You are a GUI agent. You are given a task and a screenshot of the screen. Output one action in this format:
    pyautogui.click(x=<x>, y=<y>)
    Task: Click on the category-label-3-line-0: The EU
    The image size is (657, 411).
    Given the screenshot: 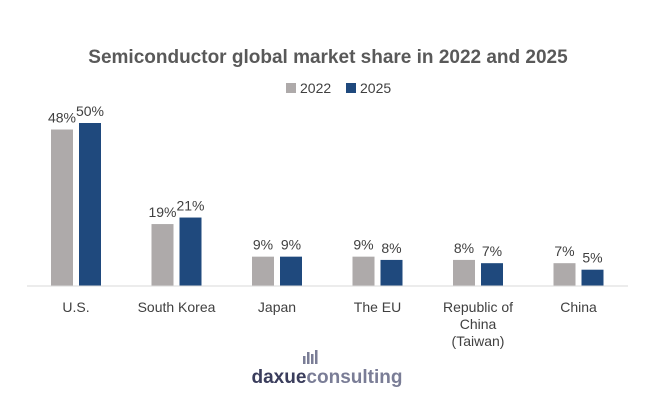 What is the action you would take?
    pyautogui.click(x=377, y=307)
    